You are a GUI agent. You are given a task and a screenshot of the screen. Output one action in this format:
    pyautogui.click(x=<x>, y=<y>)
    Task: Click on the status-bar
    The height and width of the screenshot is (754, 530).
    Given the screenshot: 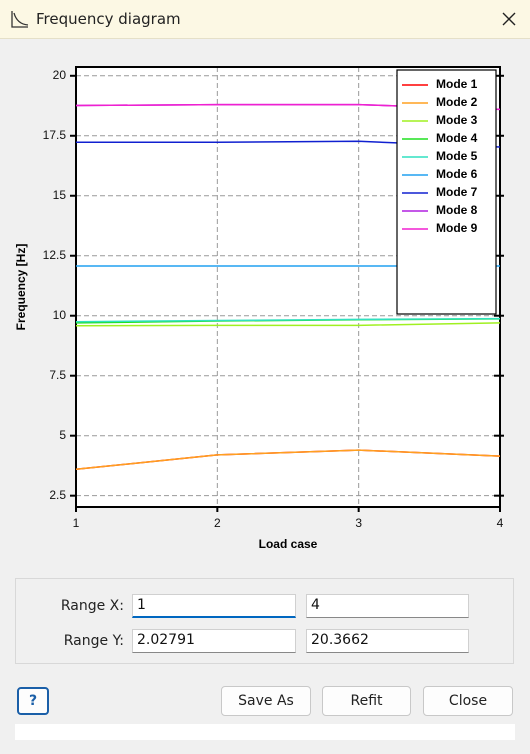 What is the action you would take?
    pyautogui.click(x=265, y=732)
    